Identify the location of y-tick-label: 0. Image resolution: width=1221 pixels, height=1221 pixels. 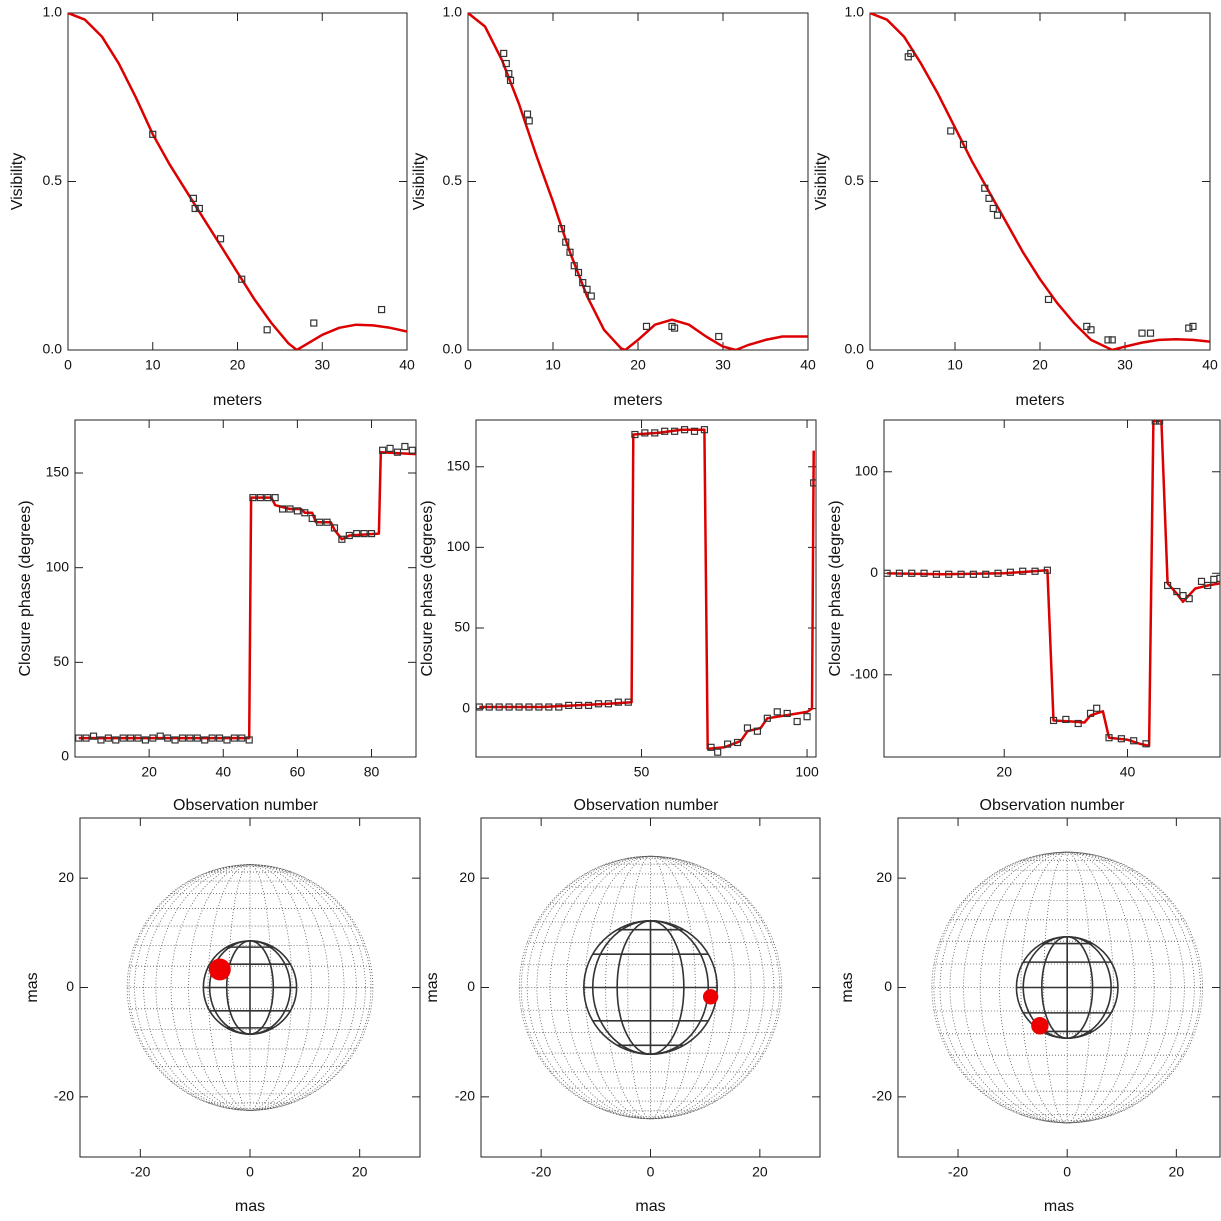
(888, 986).